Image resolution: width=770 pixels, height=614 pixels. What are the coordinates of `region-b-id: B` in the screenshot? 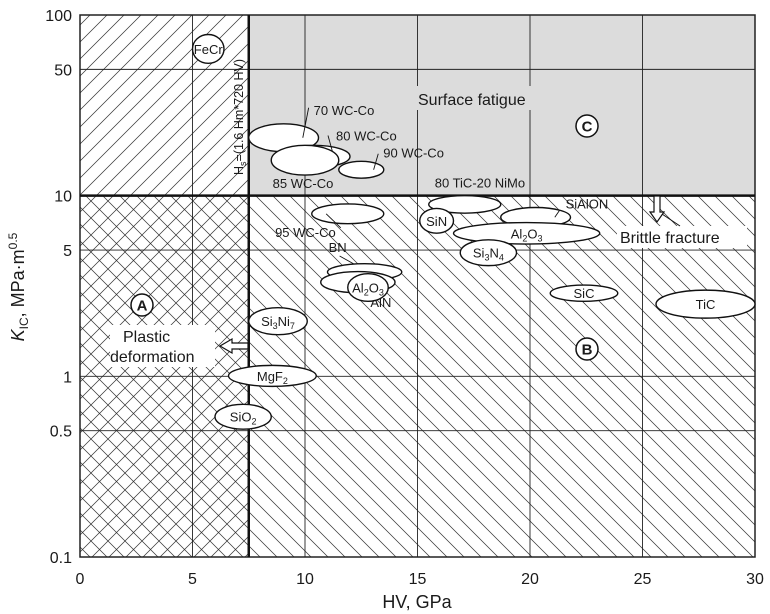 It's located at (587, 350).